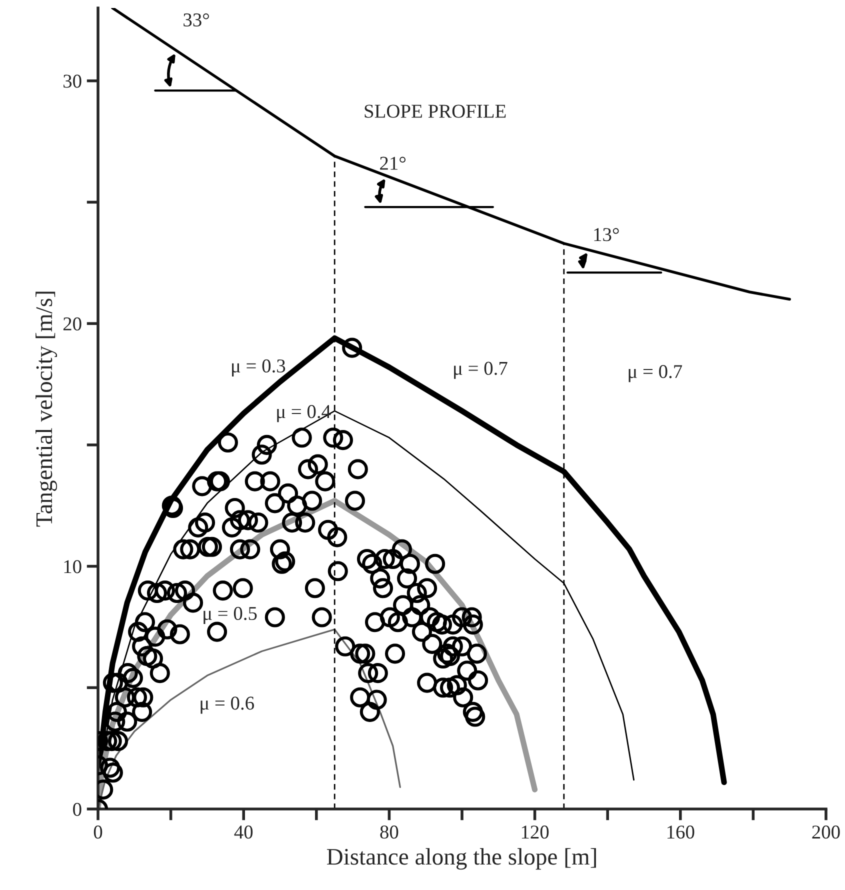 The height and width of the screenshot is (890, 845). What do you see at coordinates (73, 567) in the screenshot?
I see `y-tick-label: 10` at bounding box center [73, 567].